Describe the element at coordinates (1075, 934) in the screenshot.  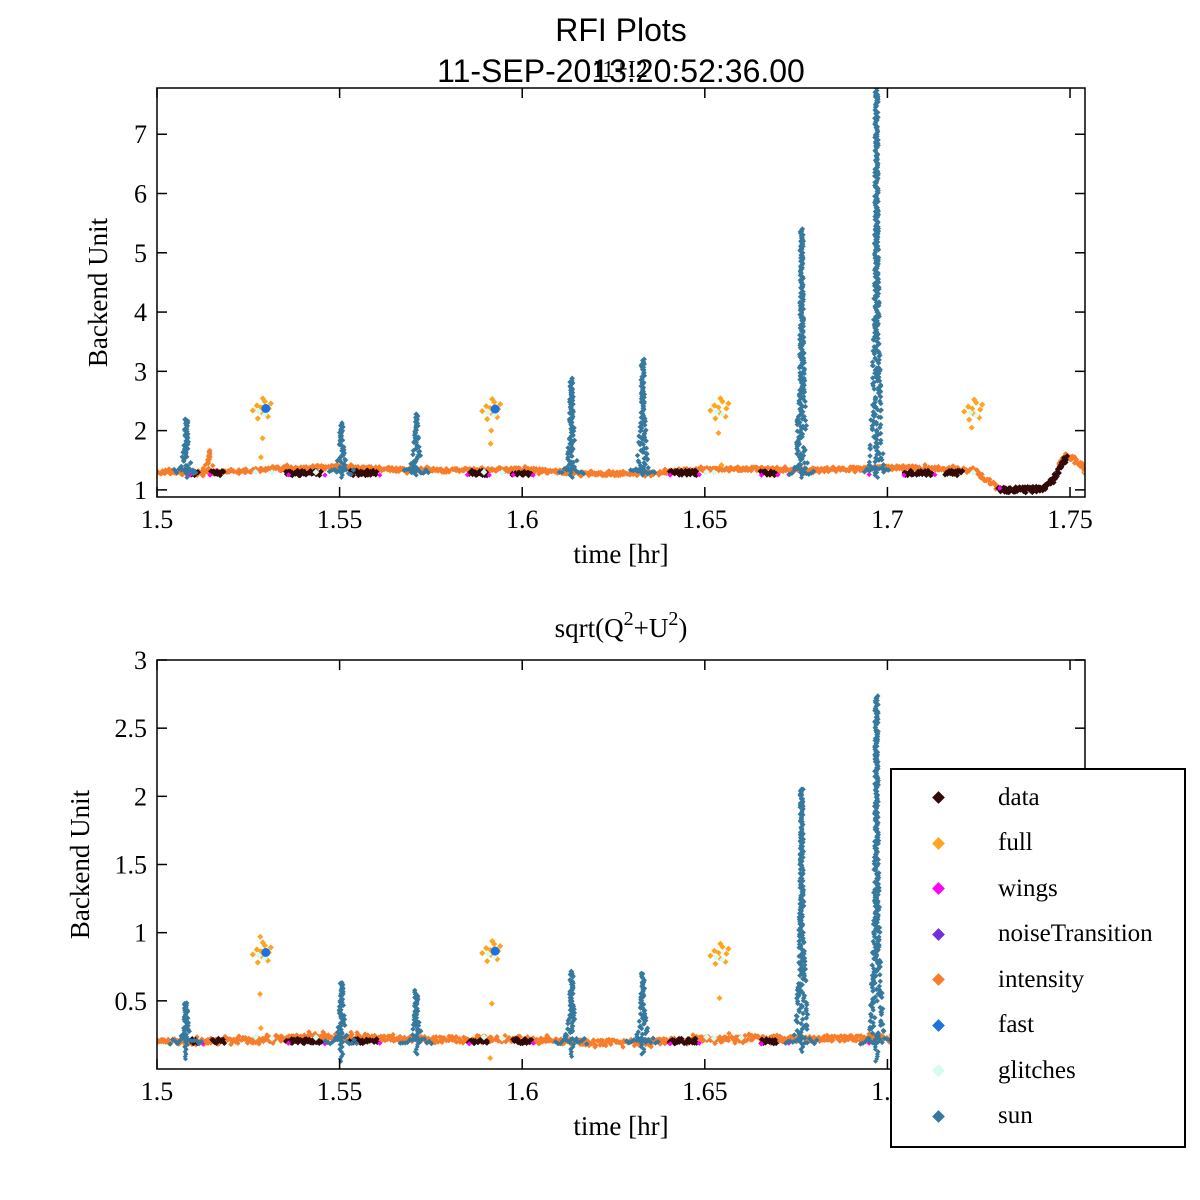
I see `legend-label: noiseTransition` at that location.